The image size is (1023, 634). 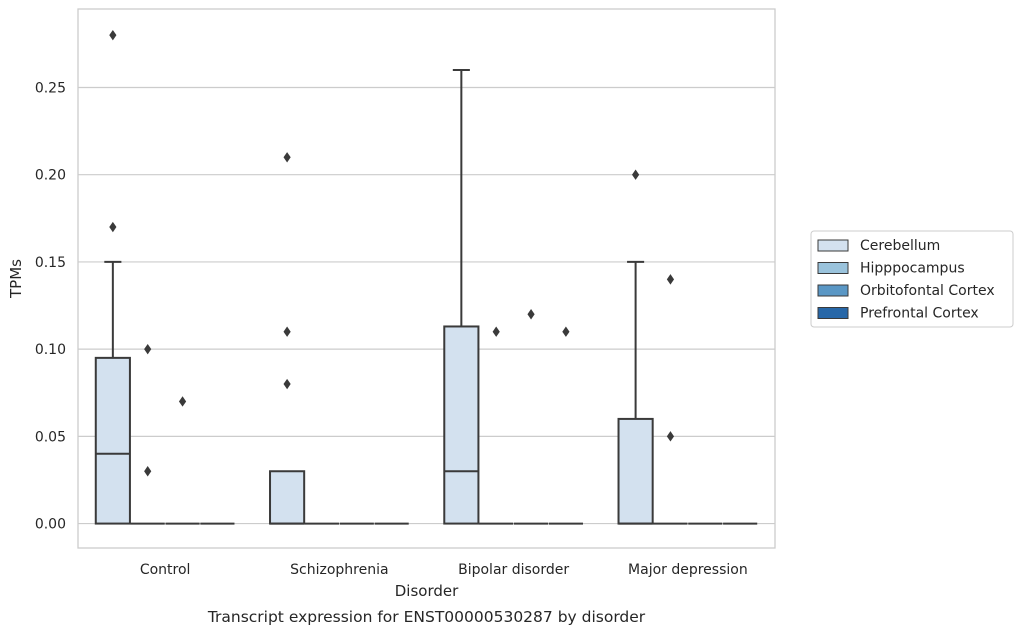 I want to click on x-tick-label: Schizophrenia, so click(x=339, y=570).